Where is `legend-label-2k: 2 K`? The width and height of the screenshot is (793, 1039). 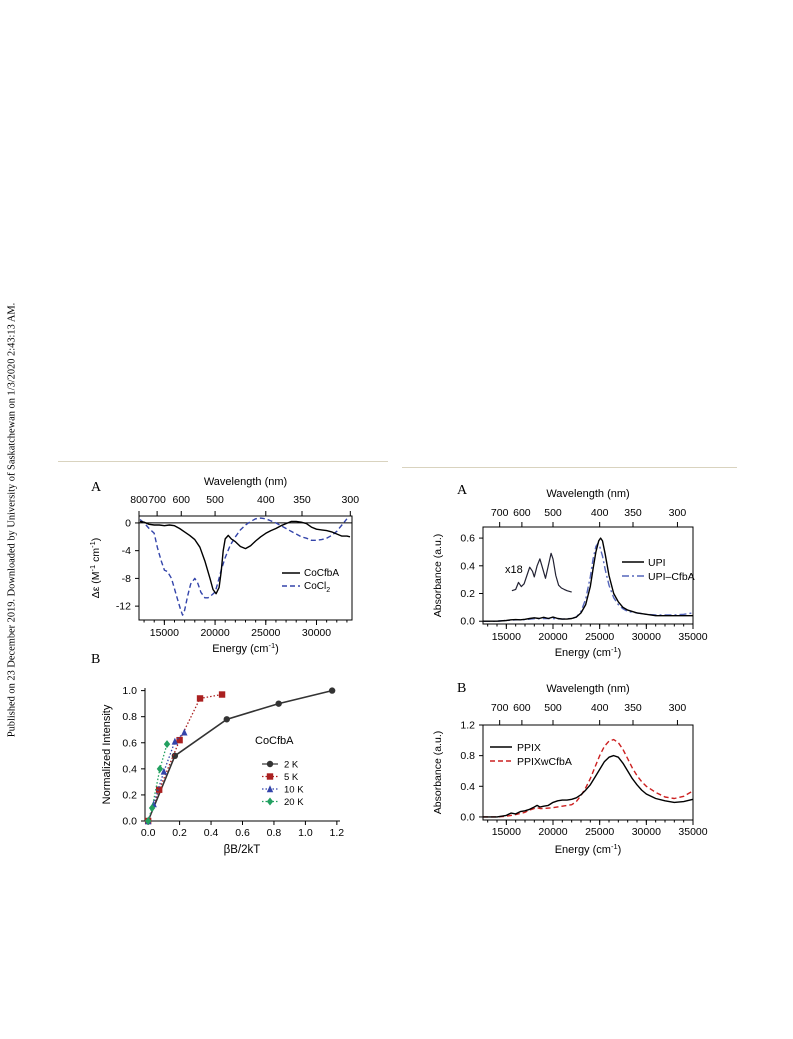 legend-label-2k: 2 K is located at coordinates (291, 765).